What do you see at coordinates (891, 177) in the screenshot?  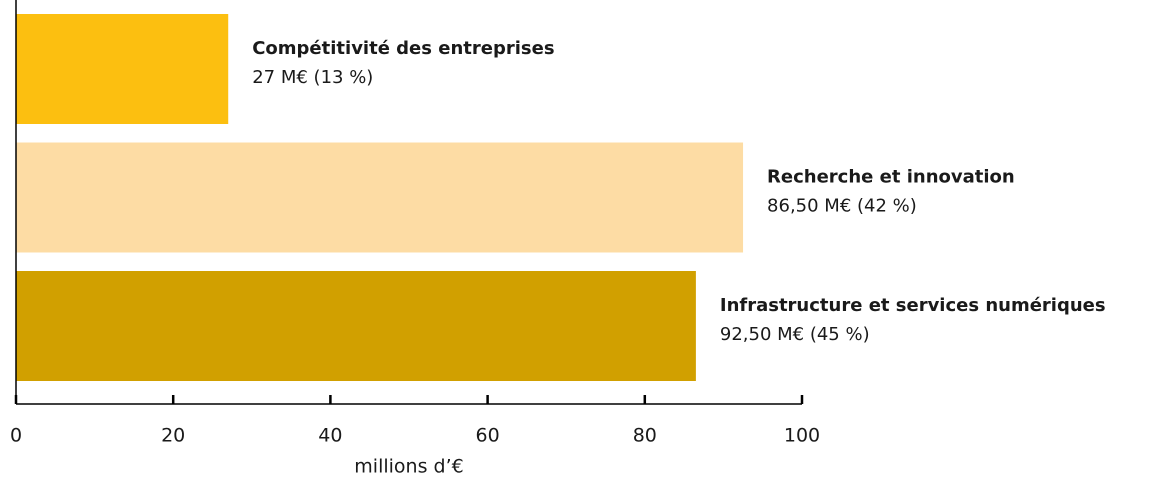 I see `bar-category-label: Recherche et innovation` at bounding box center [891, 177].